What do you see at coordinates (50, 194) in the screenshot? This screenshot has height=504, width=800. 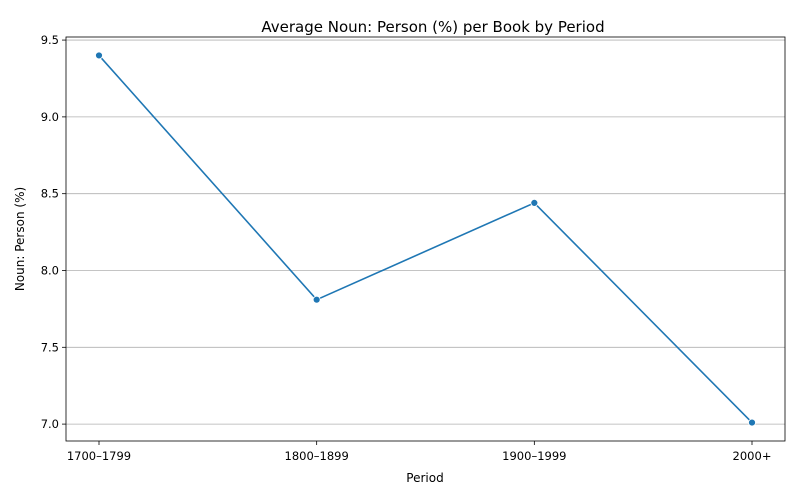 I see `y-tick-label: 8.5` at bounding box center [50, 194].